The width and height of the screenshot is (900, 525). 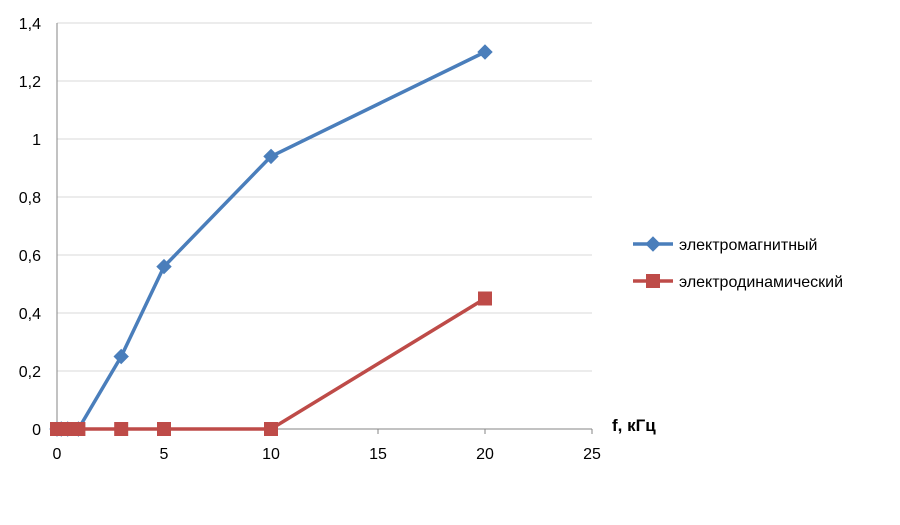 What do you see at coordinates (30, 256) in the screenshot?
I see `y-tick-label: 0,6` at bounding box center [30, 256].